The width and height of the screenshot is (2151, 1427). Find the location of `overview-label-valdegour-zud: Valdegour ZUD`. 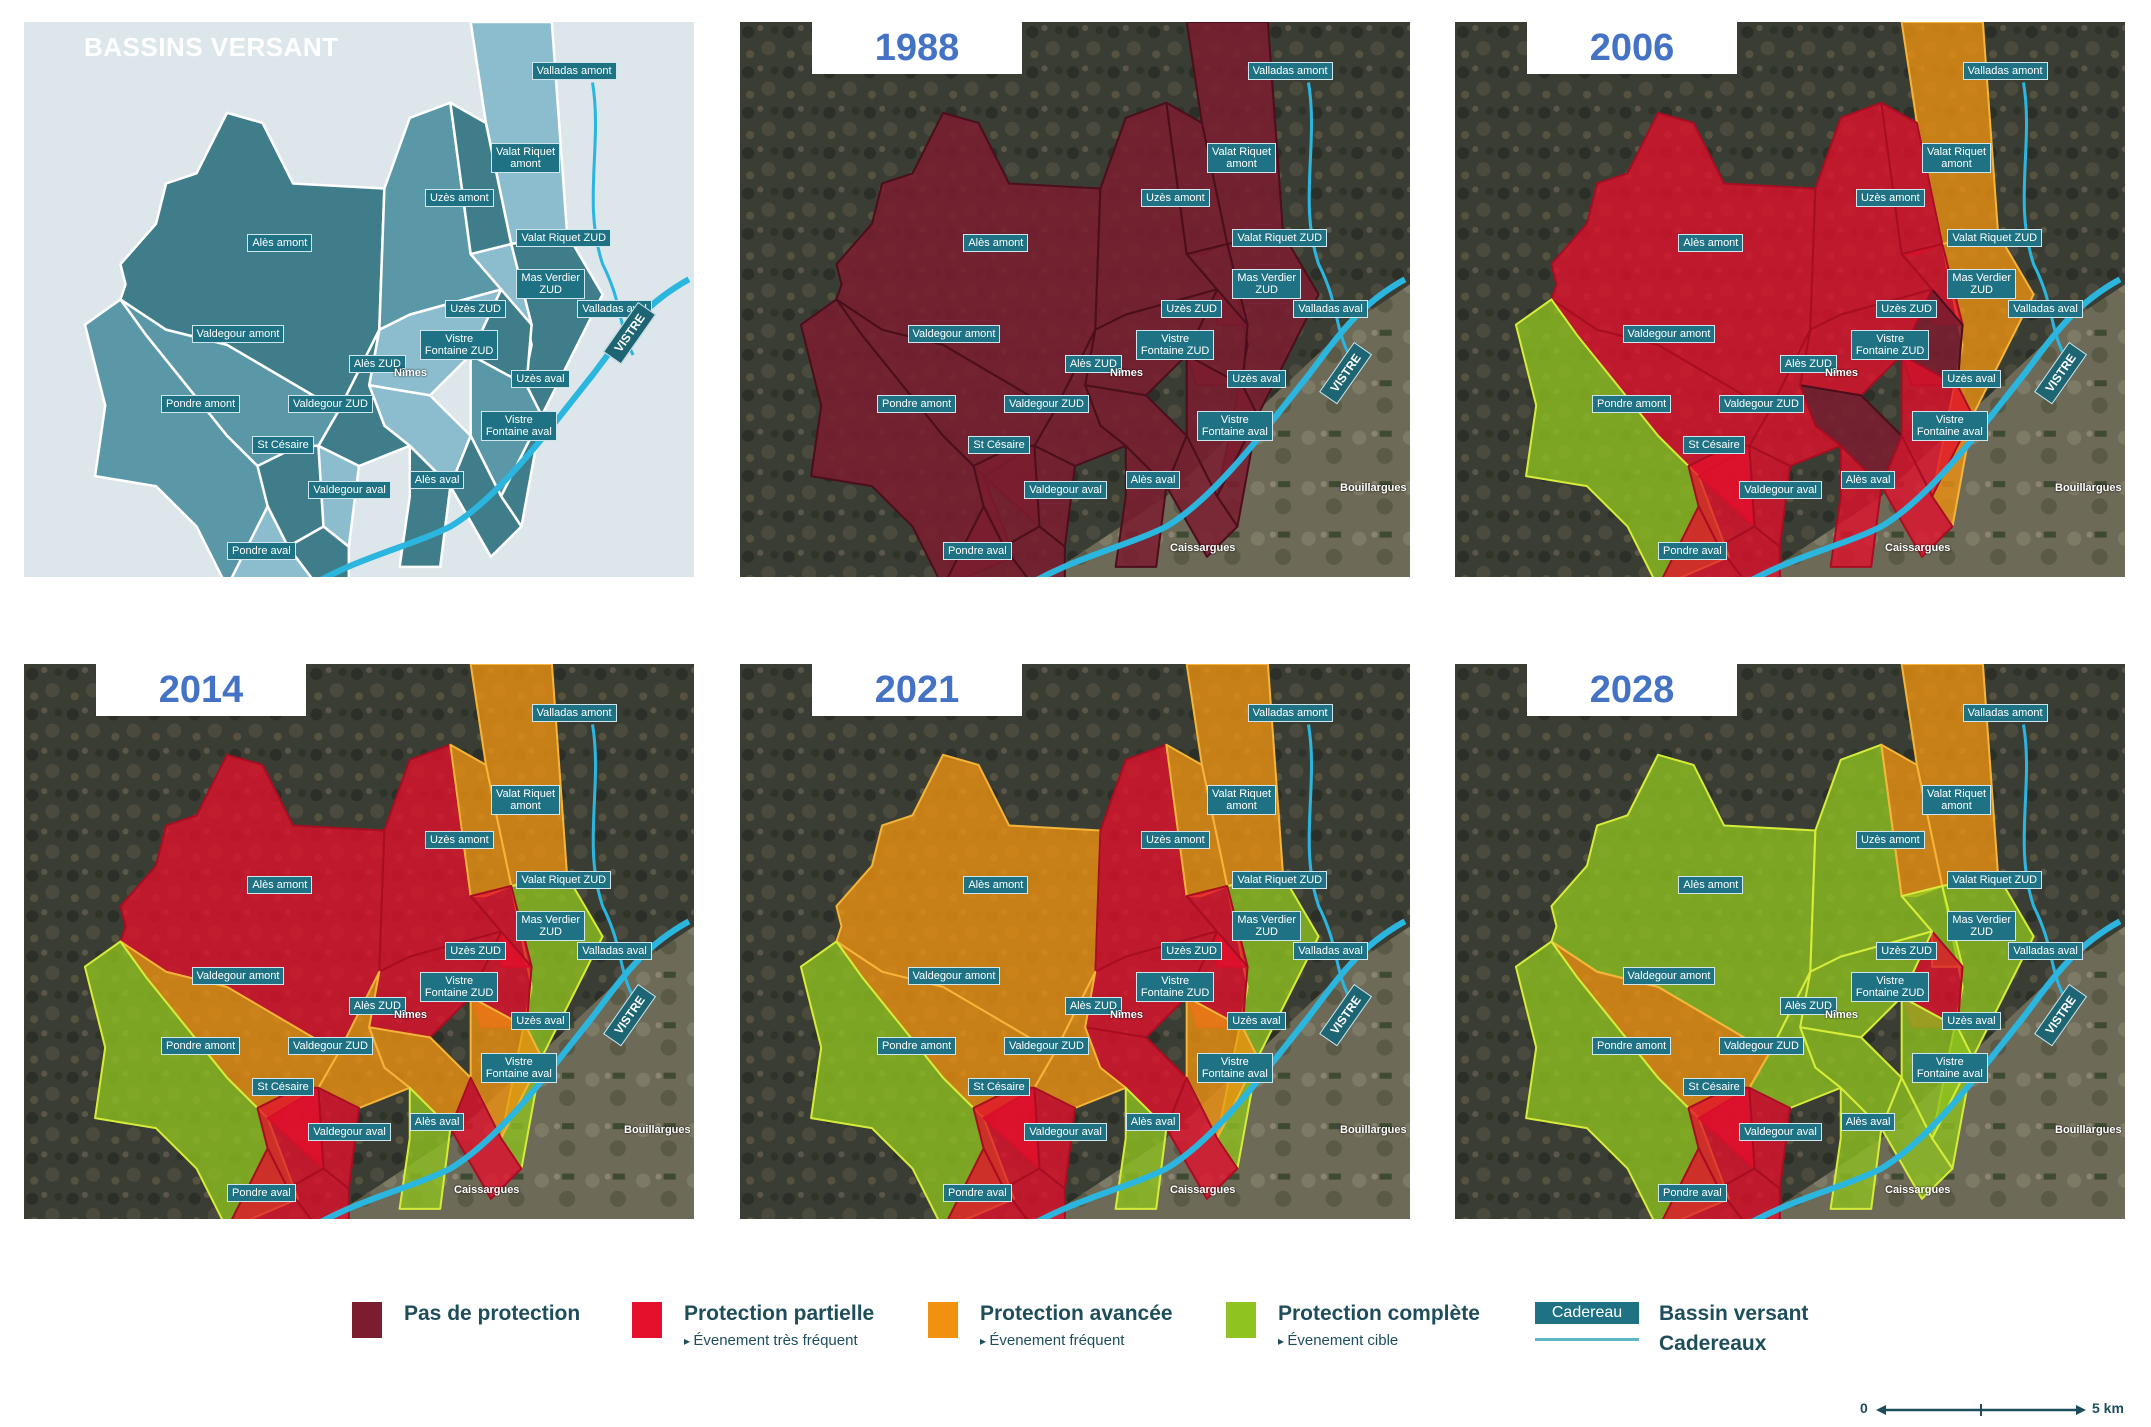

overview-label-valdegour-zud: Valdegour ZUD is located at coordinates (330, 404).